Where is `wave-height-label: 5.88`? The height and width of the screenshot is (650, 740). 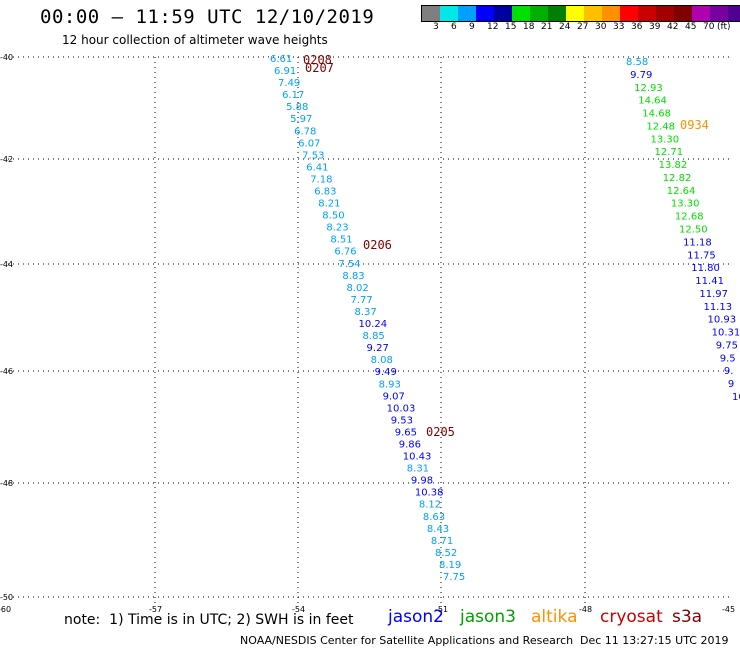
wave-height-label: 5.88 is located at coordinates (297, 107).